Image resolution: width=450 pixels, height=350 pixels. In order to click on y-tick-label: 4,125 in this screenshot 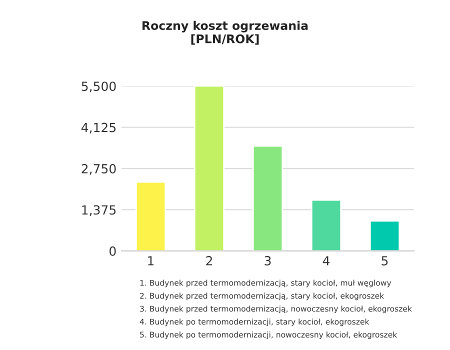, I will do `click(98, 128)`.